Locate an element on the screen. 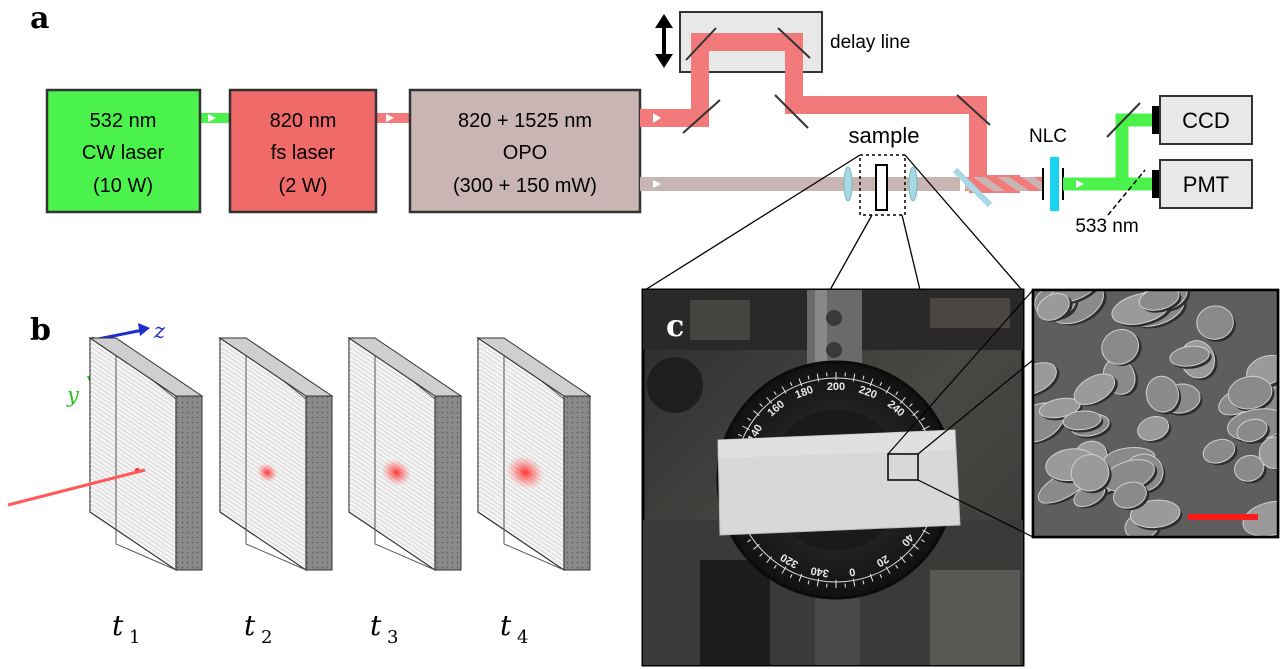 The width and height of the screenshot is (1285, 669). dial-number: 340 is located at coordinates (820, 571).